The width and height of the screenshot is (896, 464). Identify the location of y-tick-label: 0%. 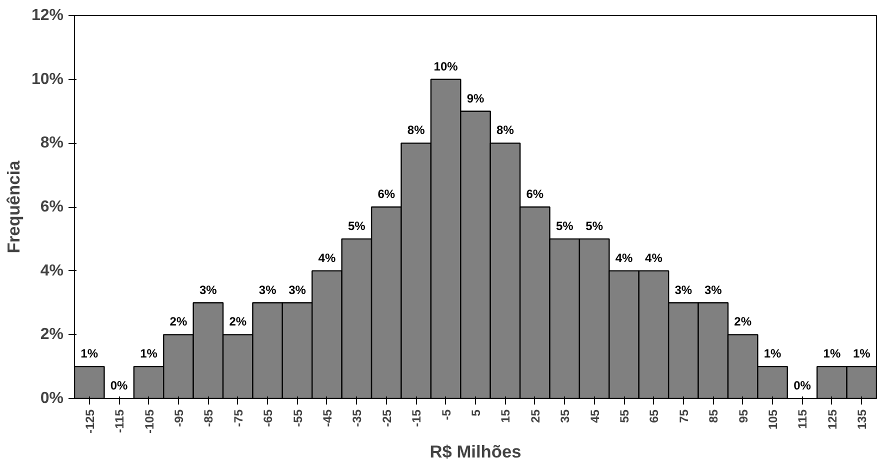
(52, 398).